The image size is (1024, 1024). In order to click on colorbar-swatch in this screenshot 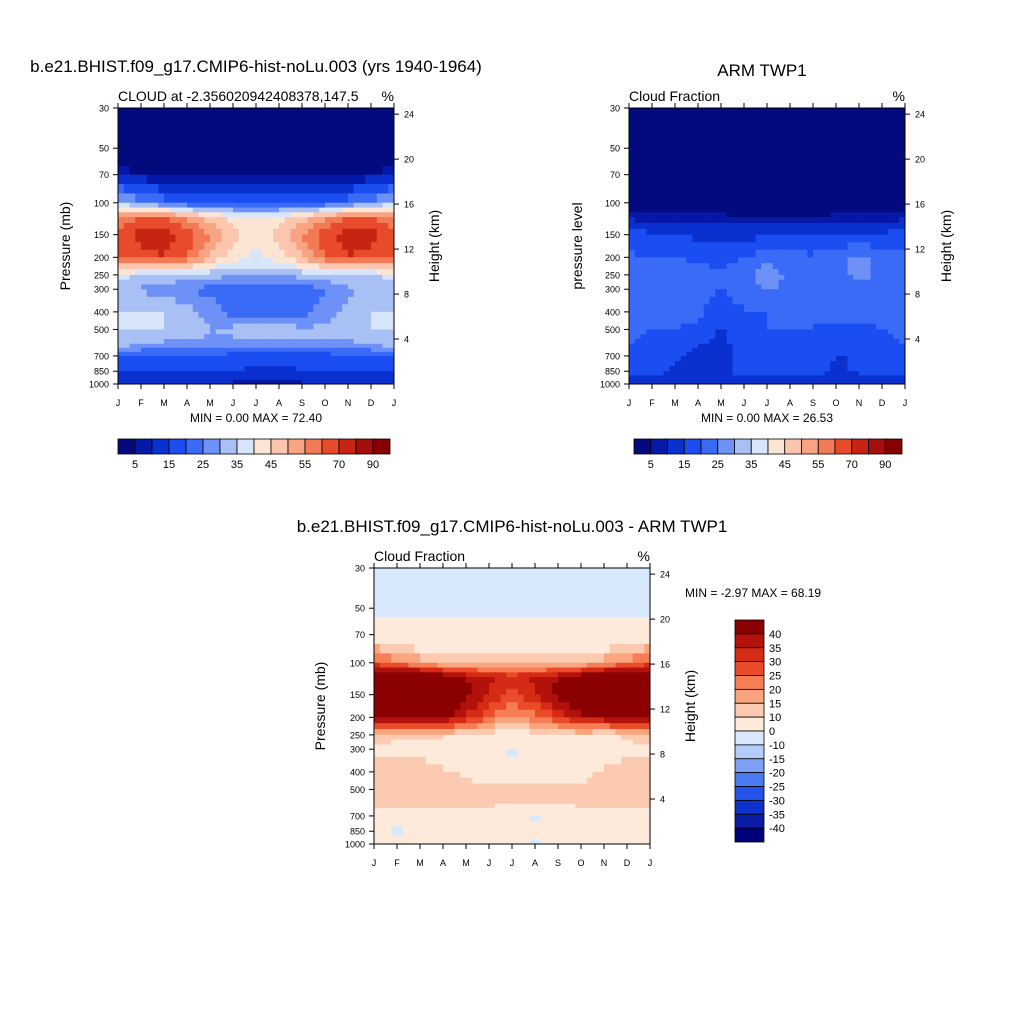, I will do `click(860, 446)`.